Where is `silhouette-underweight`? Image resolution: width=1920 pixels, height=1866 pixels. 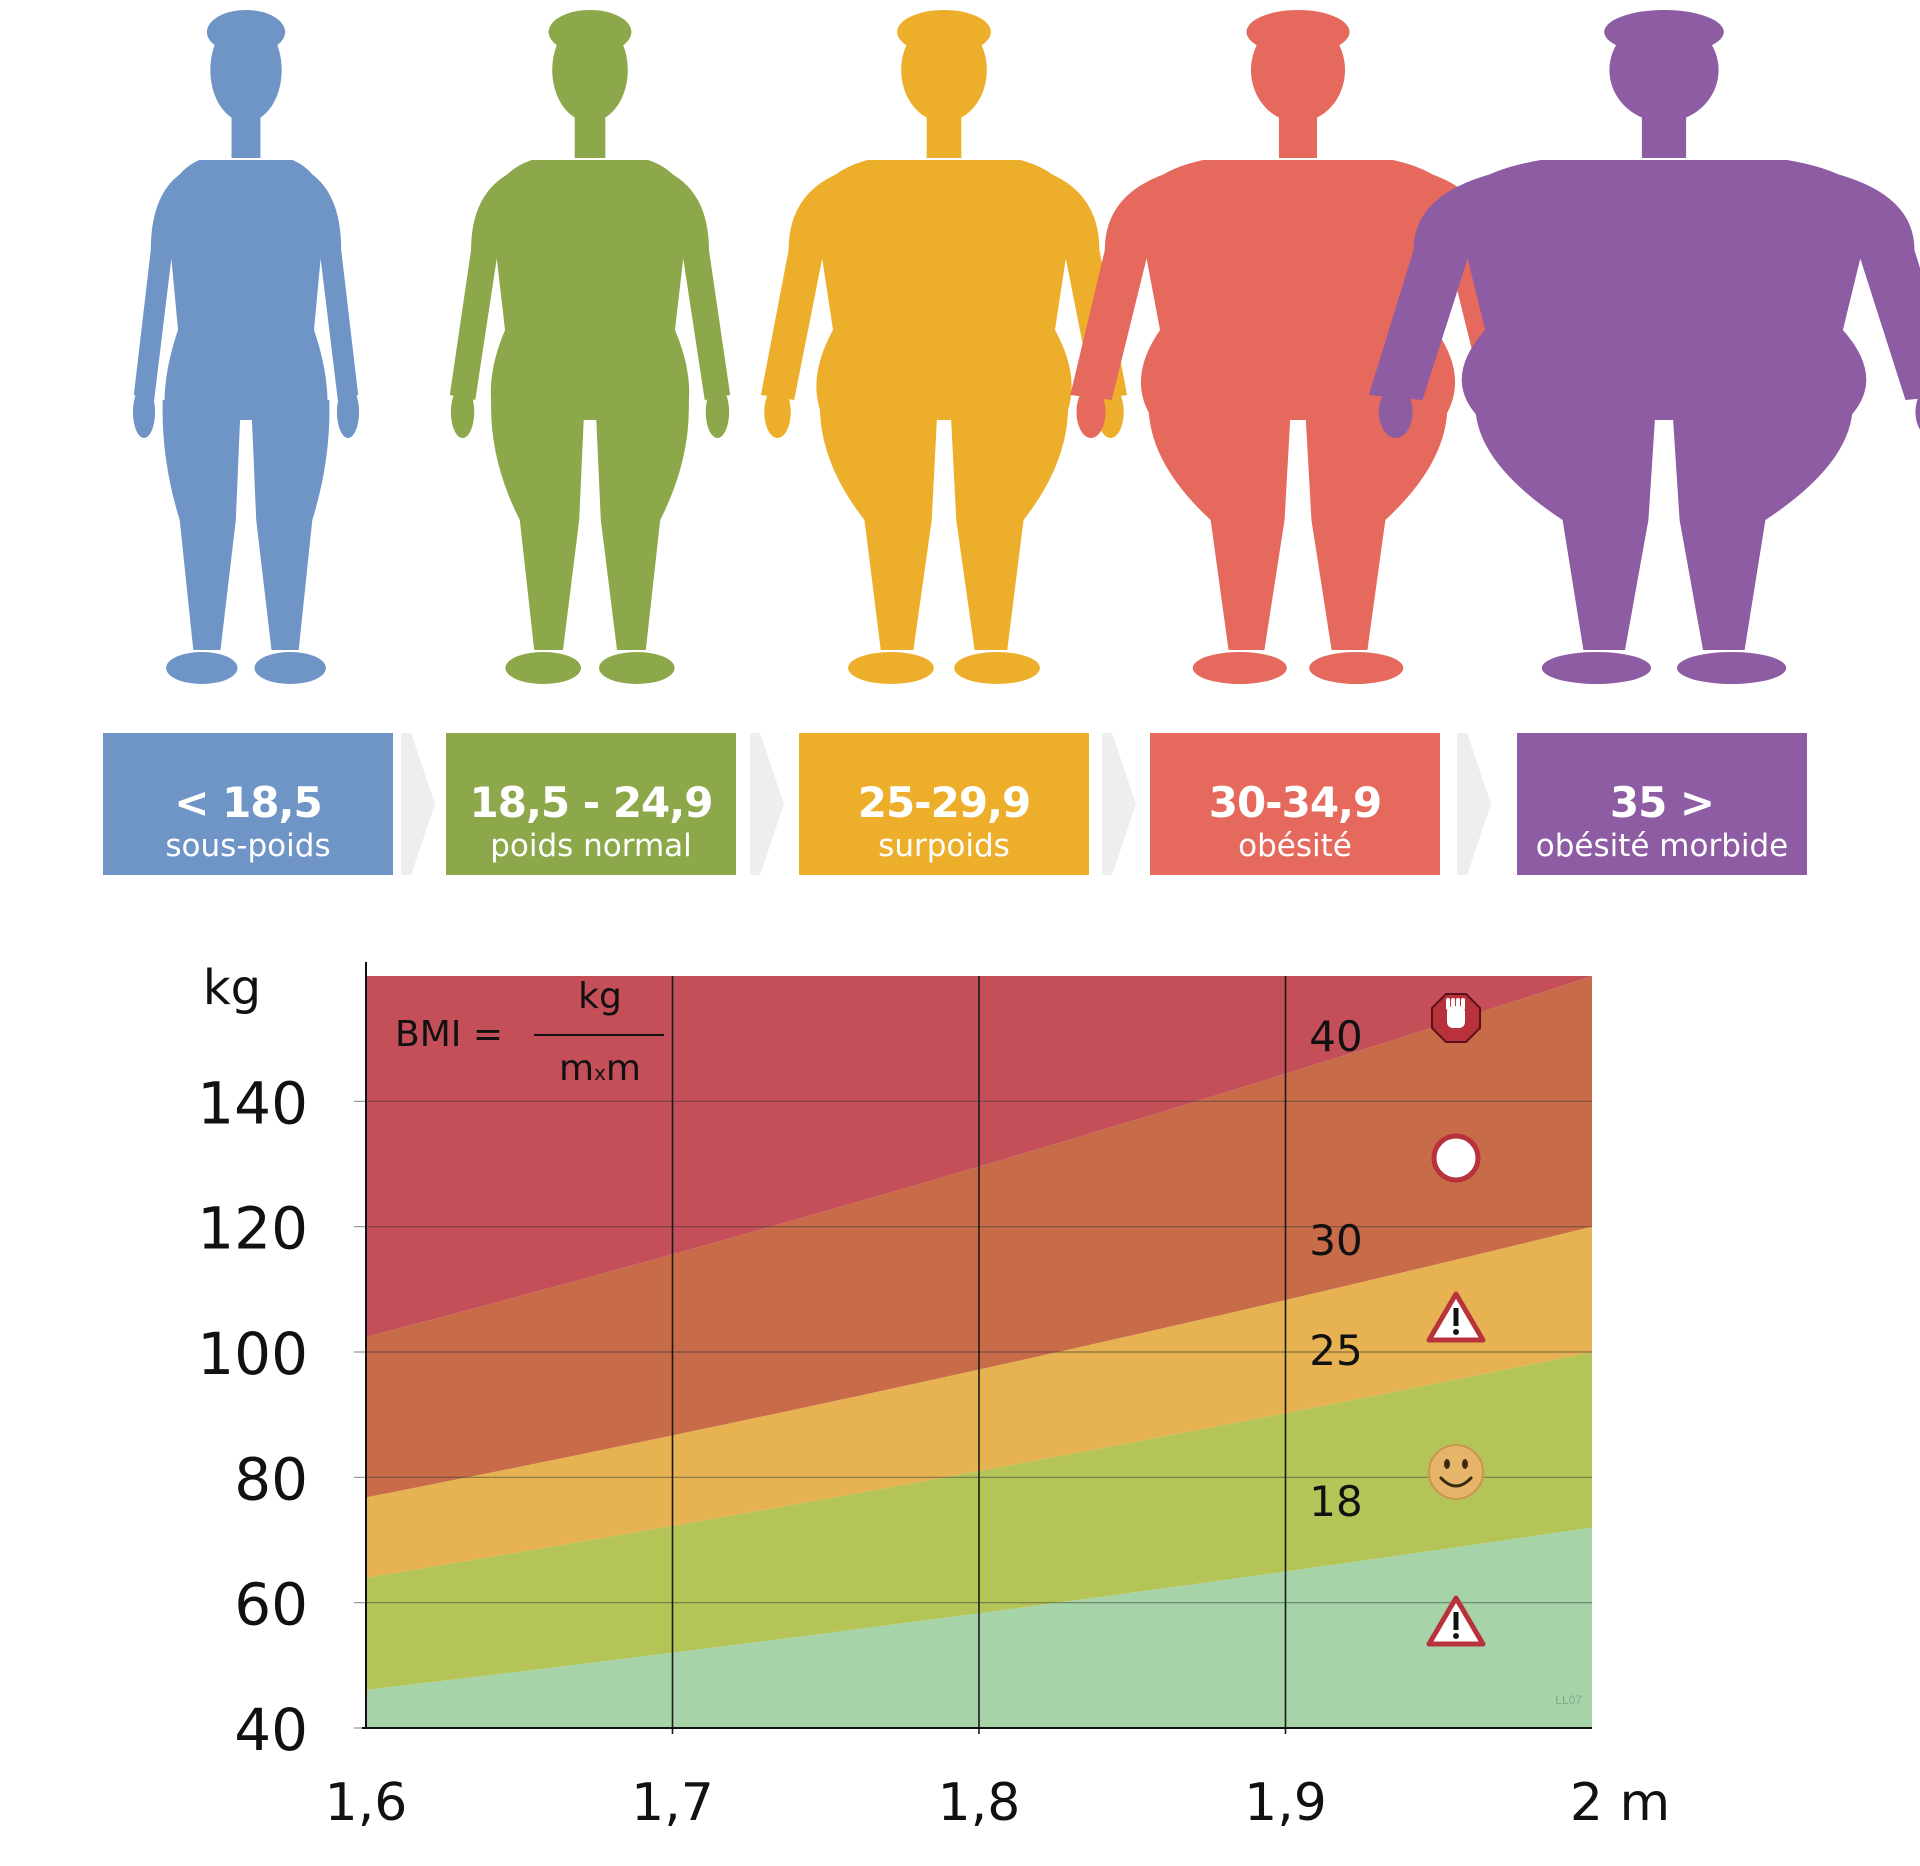
silhouette-underweight is located at coordinates (246, 347).